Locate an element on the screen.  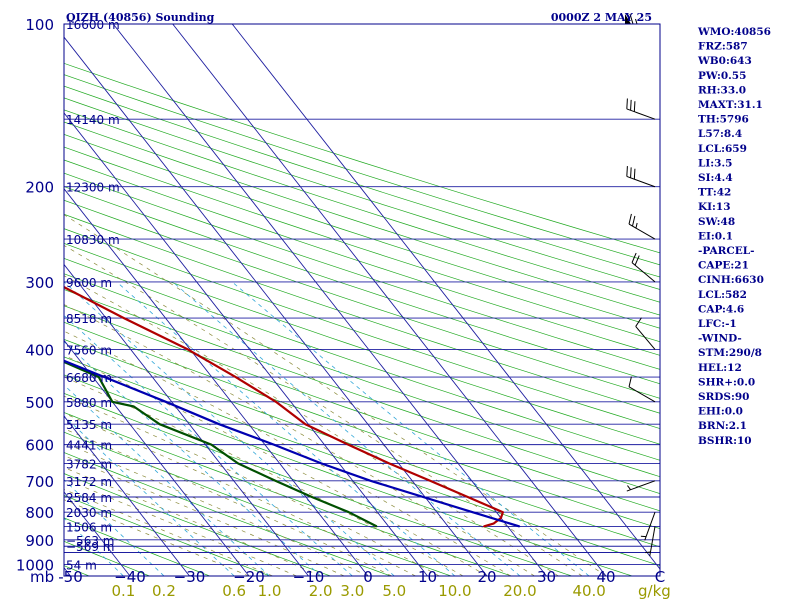
pressure-tick-label: 100 is located at coordinates (39, 25).